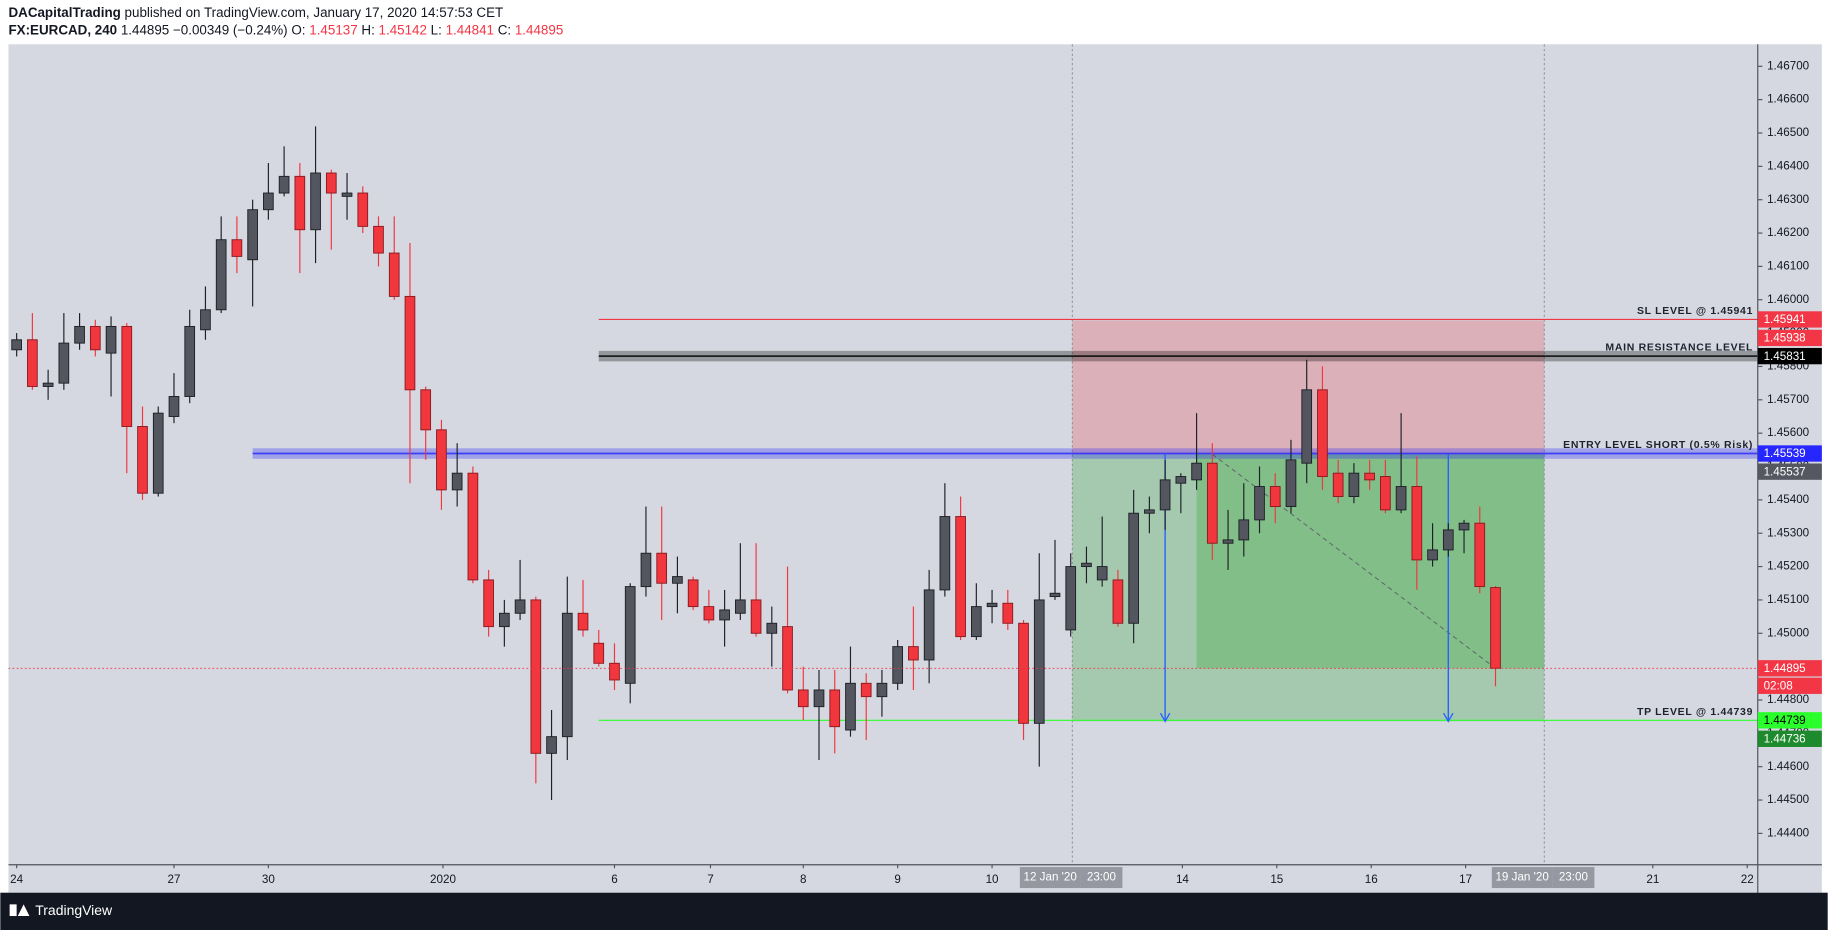 The width and height of the screenshot is (1828, 930). I want to click on x-tick-label: 22, so click(1747, 879).